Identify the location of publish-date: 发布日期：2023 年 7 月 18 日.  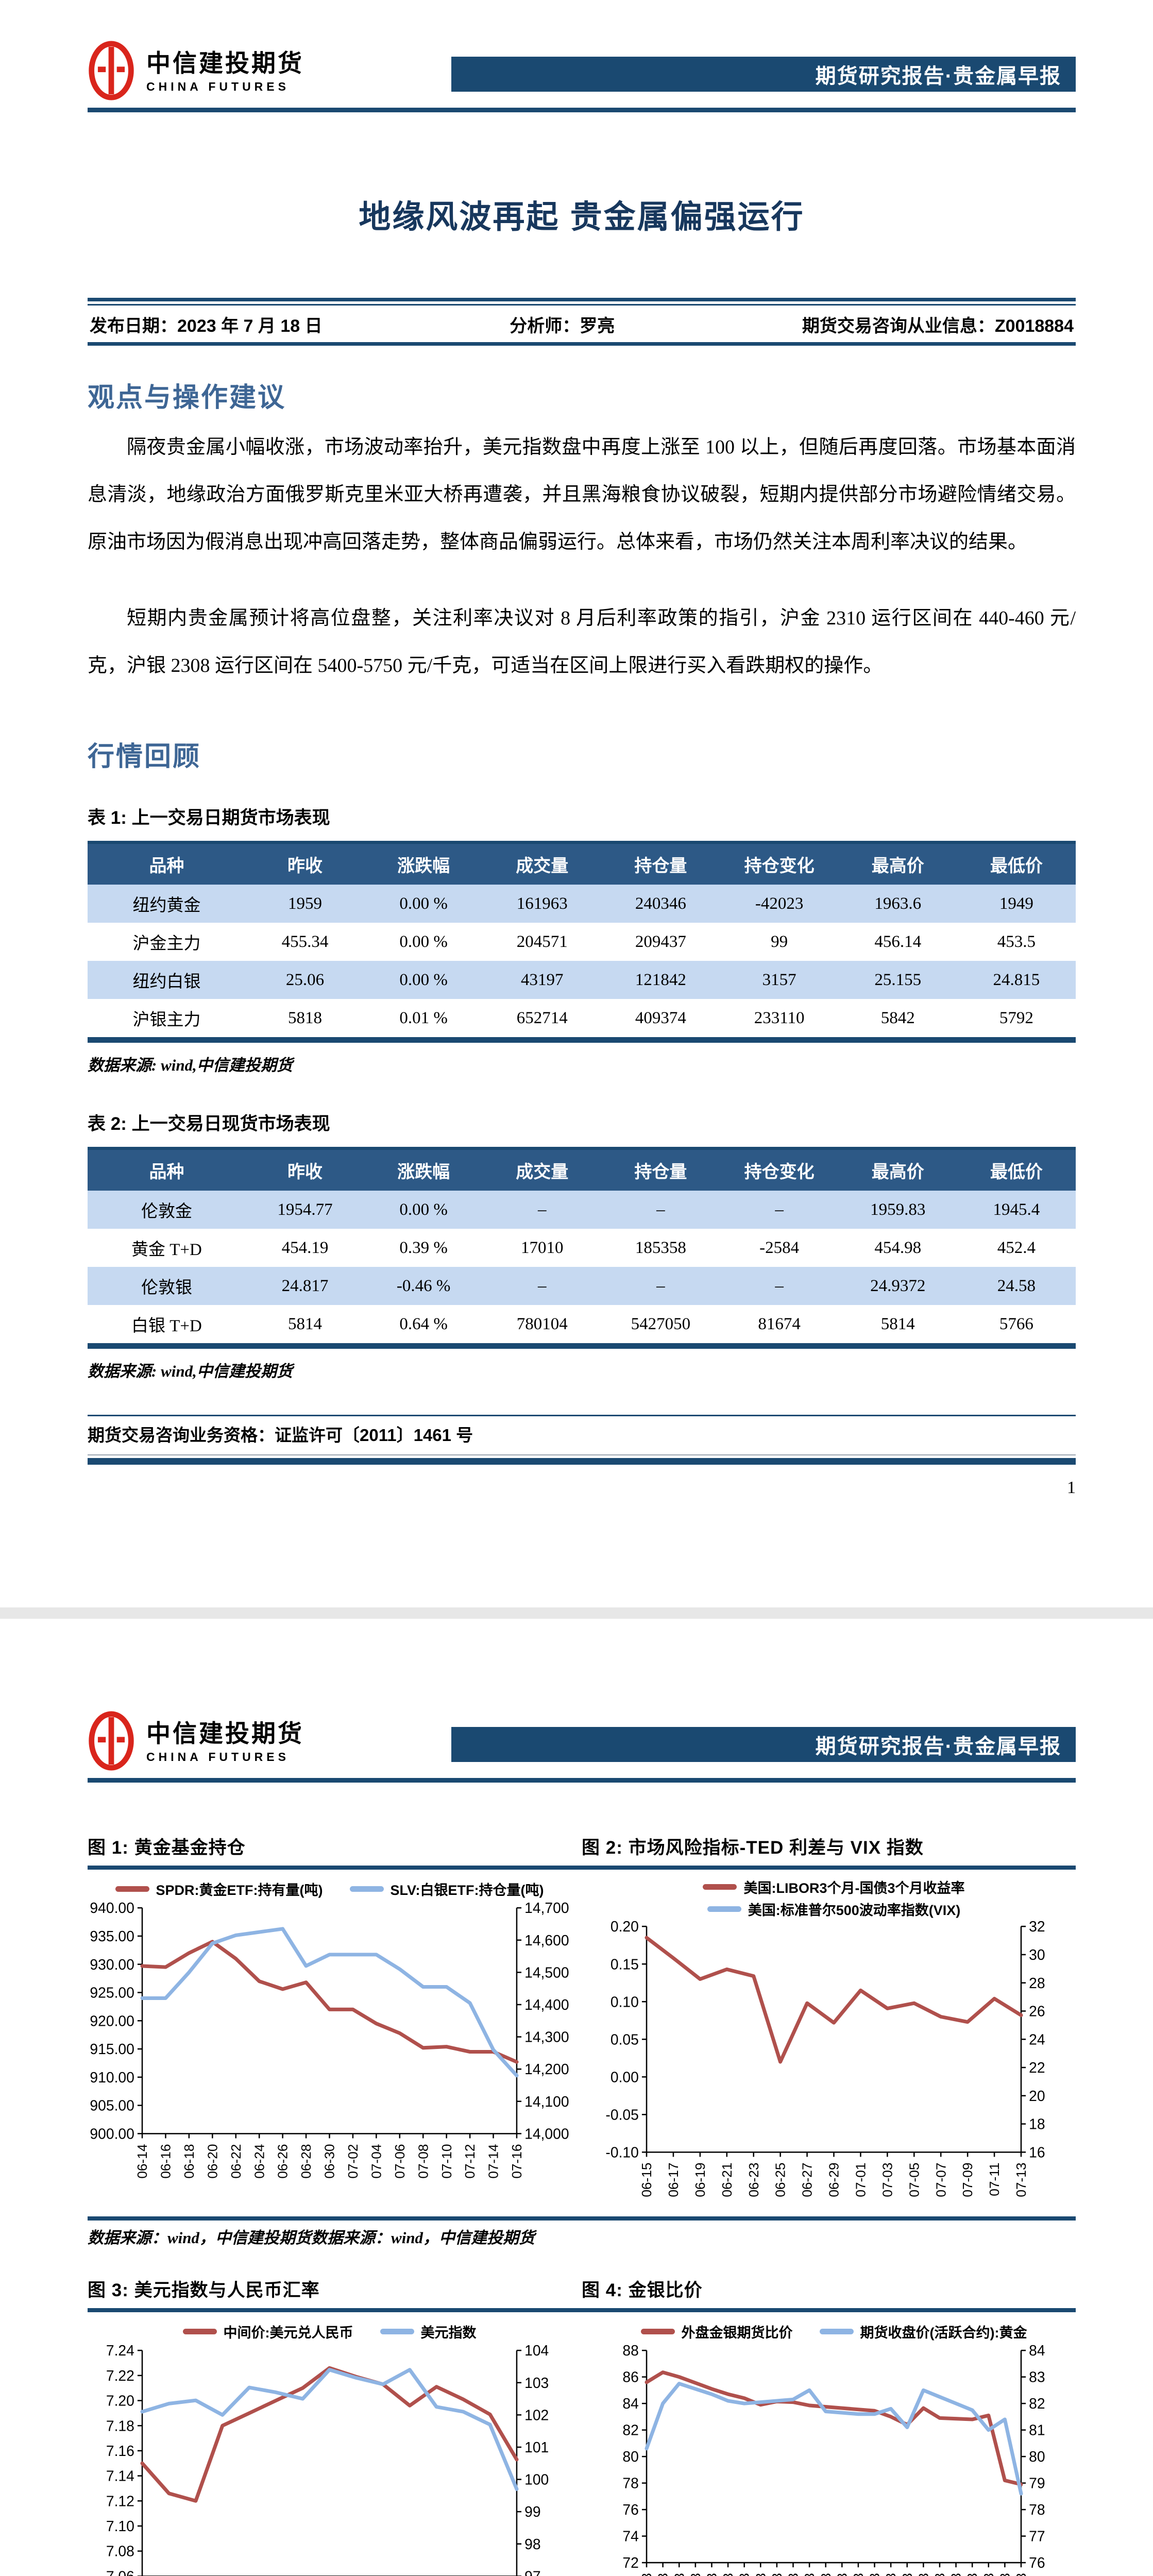
(206, 326).